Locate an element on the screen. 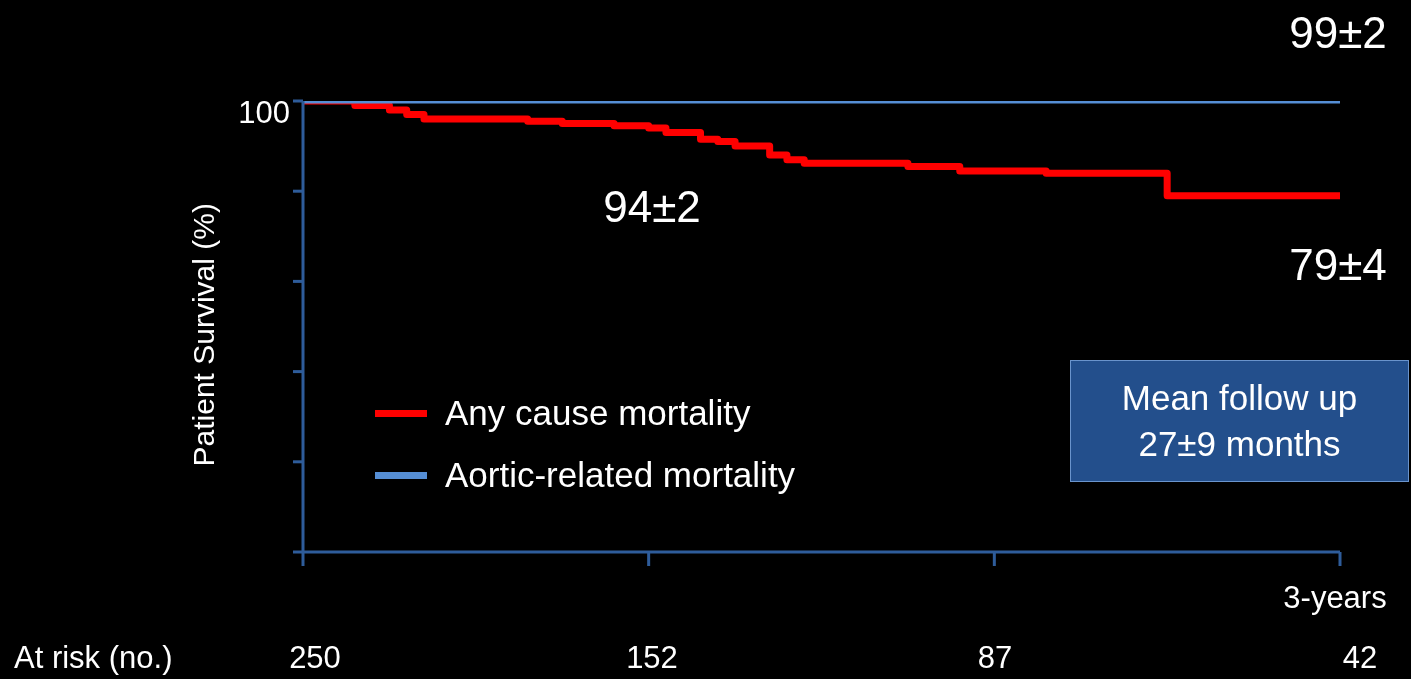 The width and height of the screenshot is (1411, 679). text: 99±2 is located at coordinates (1338, 32).